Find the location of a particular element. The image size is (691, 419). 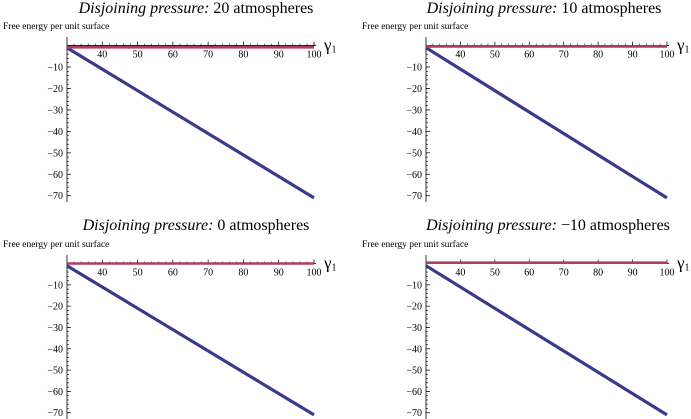

chart-title-value: 0 atmospheres is located at coordinates (263, 225).